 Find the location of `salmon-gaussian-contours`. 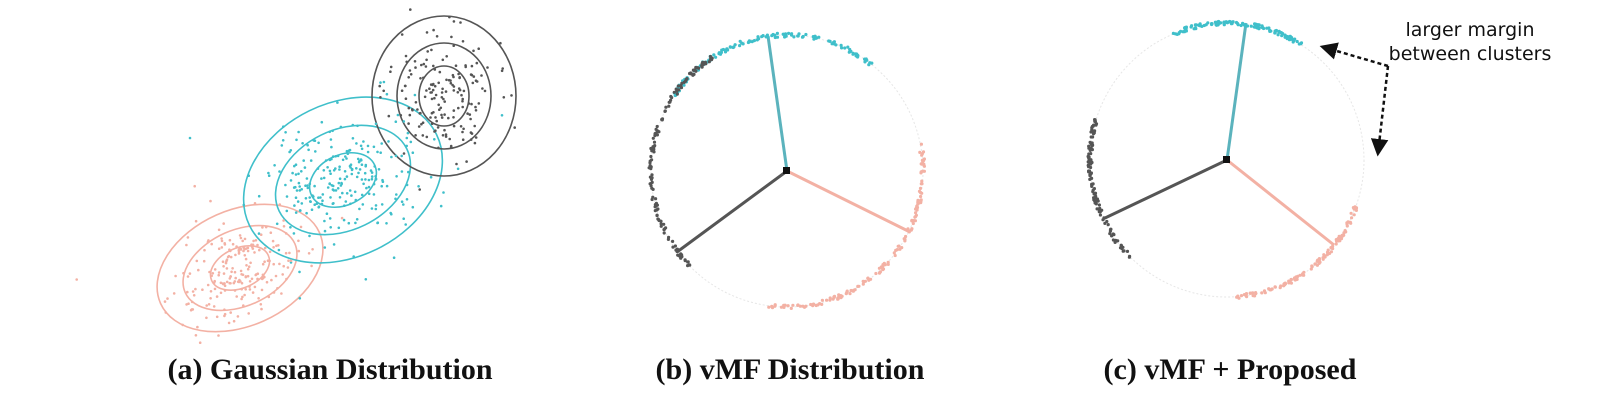

salmon-gaussian-contours is located at coordinates (240, 268).